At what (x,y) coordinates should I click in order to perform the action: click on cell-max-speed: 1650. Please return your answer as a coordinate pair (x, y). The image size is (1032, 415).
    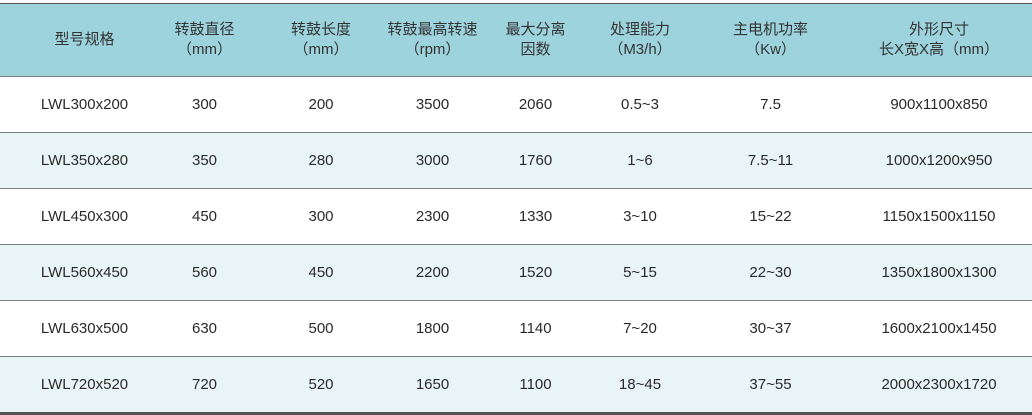
    Looking at the image, I should click on (432, 385).